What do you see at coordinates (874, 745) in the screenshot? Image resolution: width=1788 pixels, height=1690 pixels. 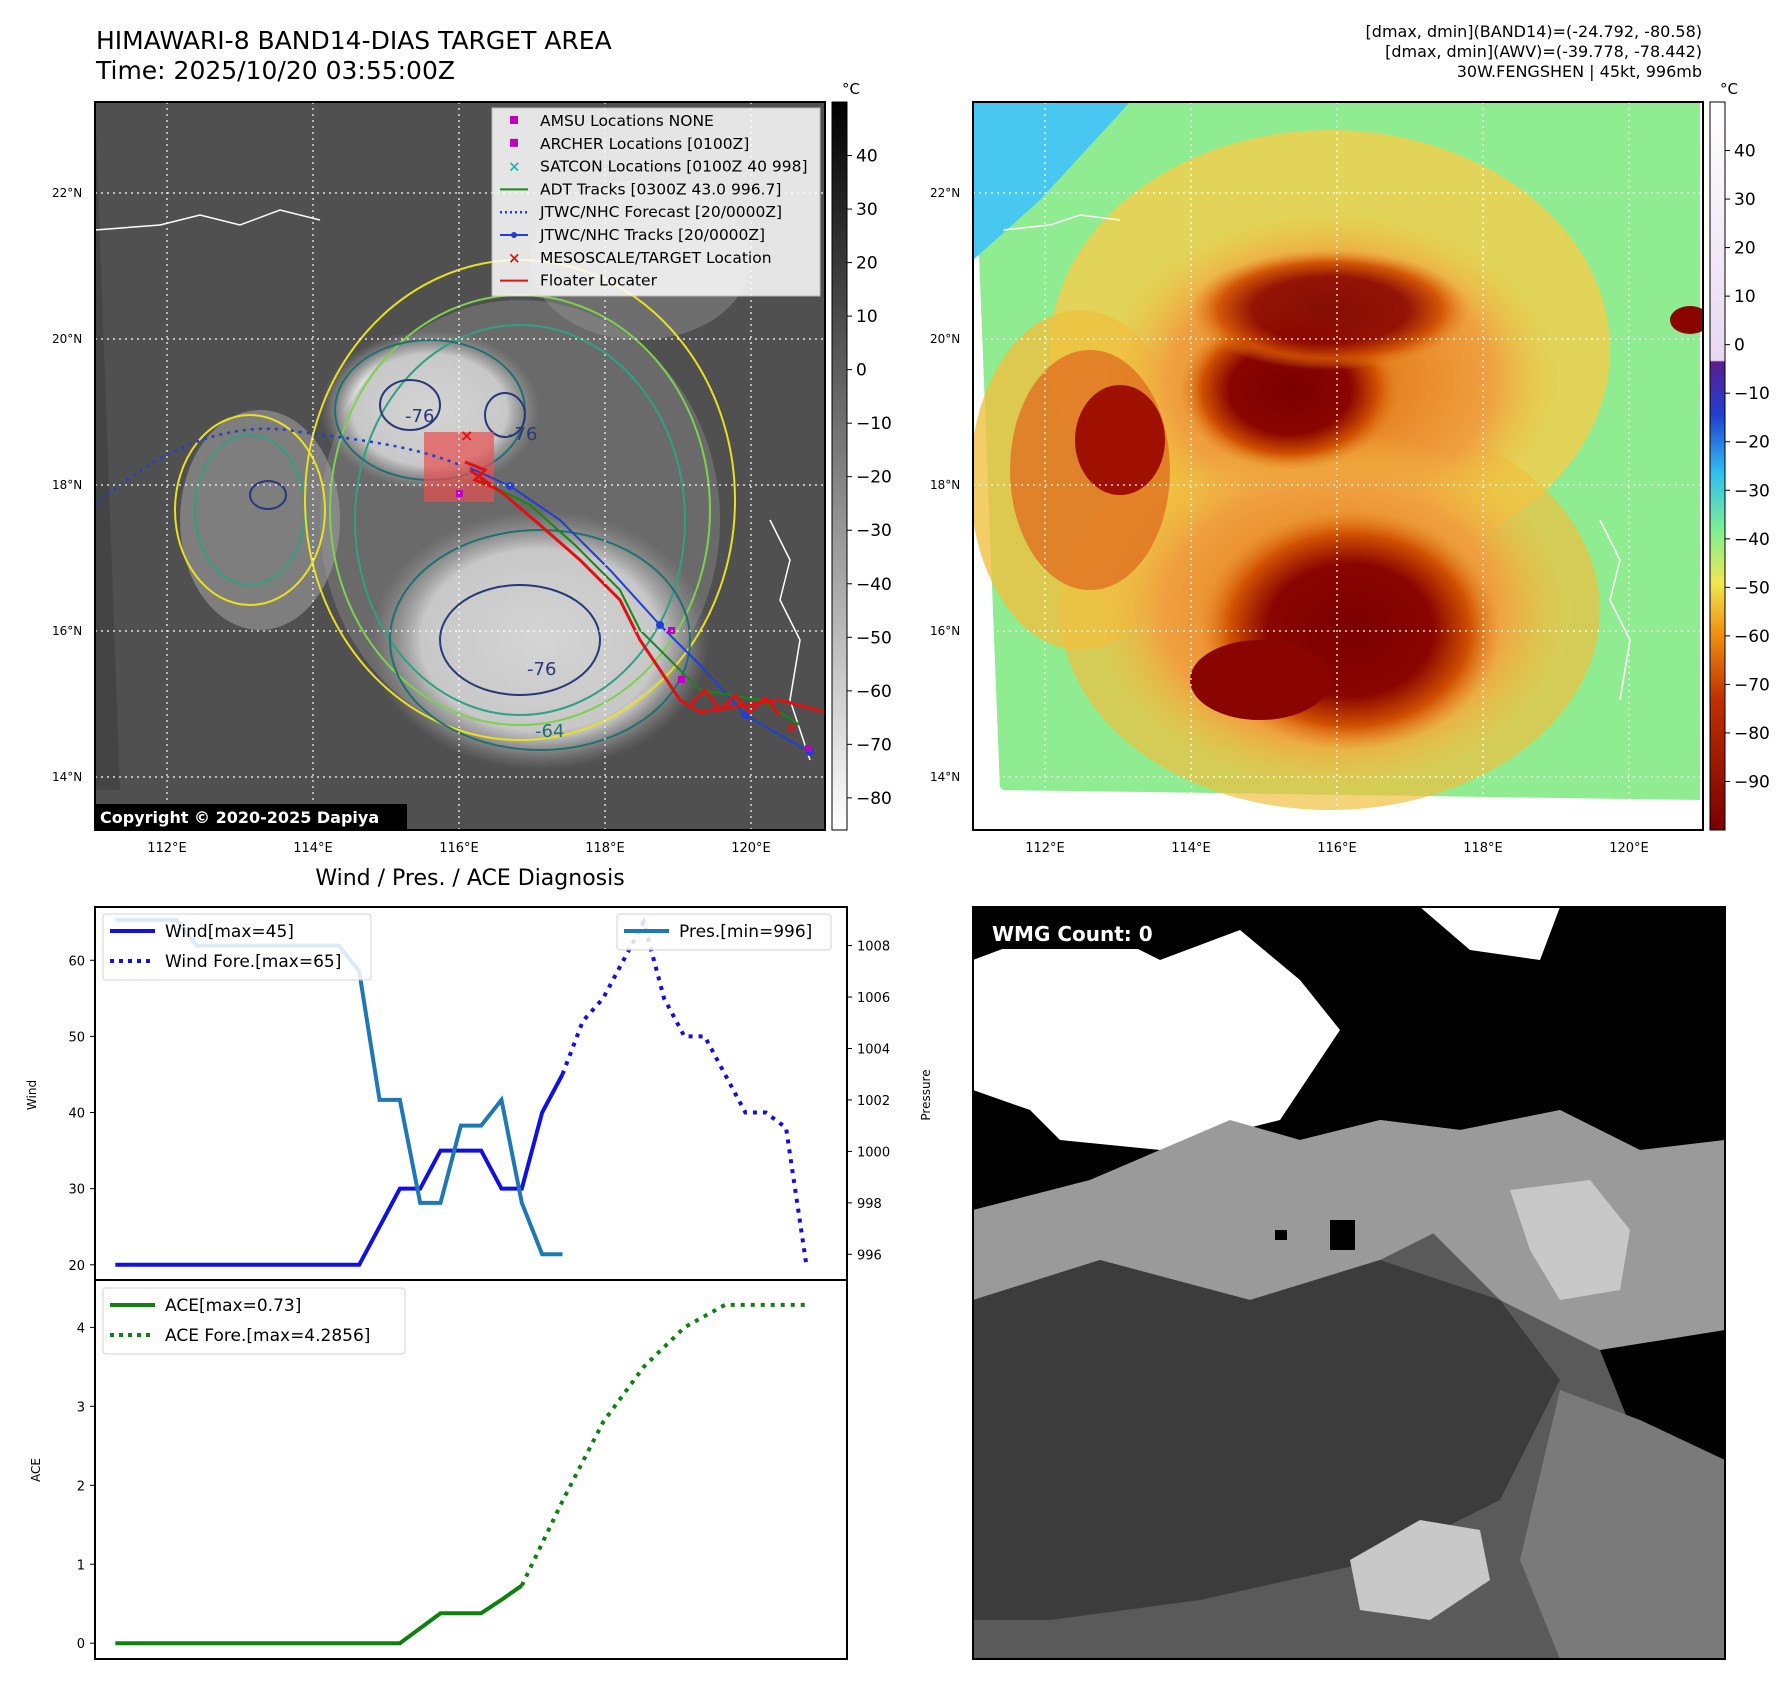 I see `colorbar-tick: −70` at bounding box center [874, 745].